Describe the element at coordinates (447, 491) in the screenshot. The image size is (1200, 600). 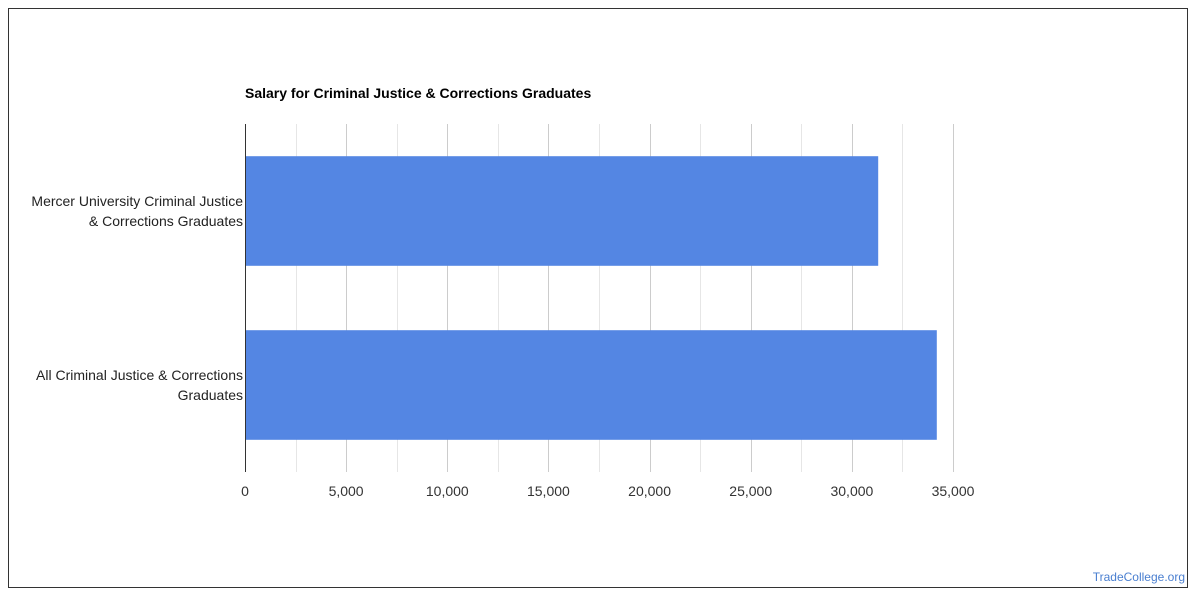
I see `x-tick-label: 10,000` at that location.